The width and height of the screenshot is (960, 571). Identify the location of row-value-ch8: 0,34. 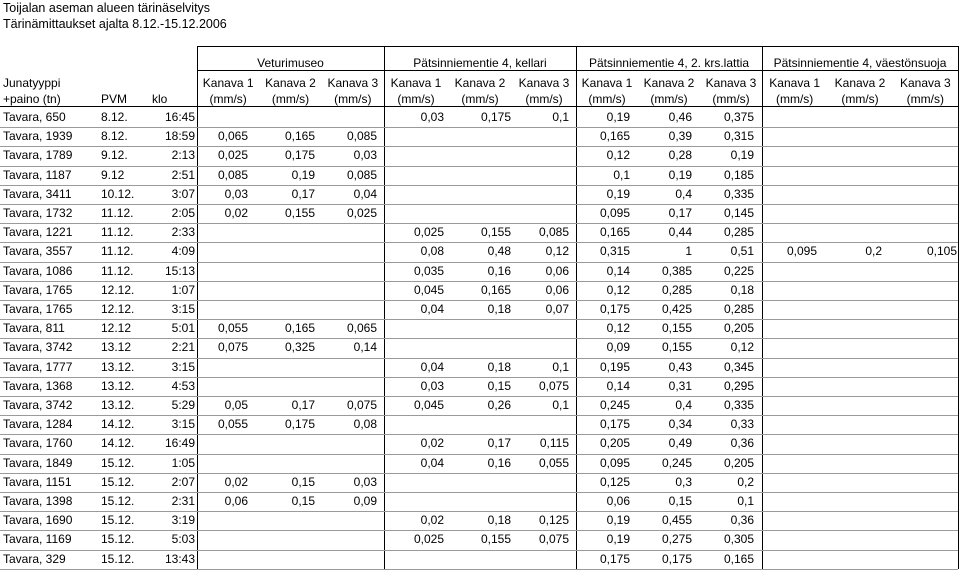
(680, 424).